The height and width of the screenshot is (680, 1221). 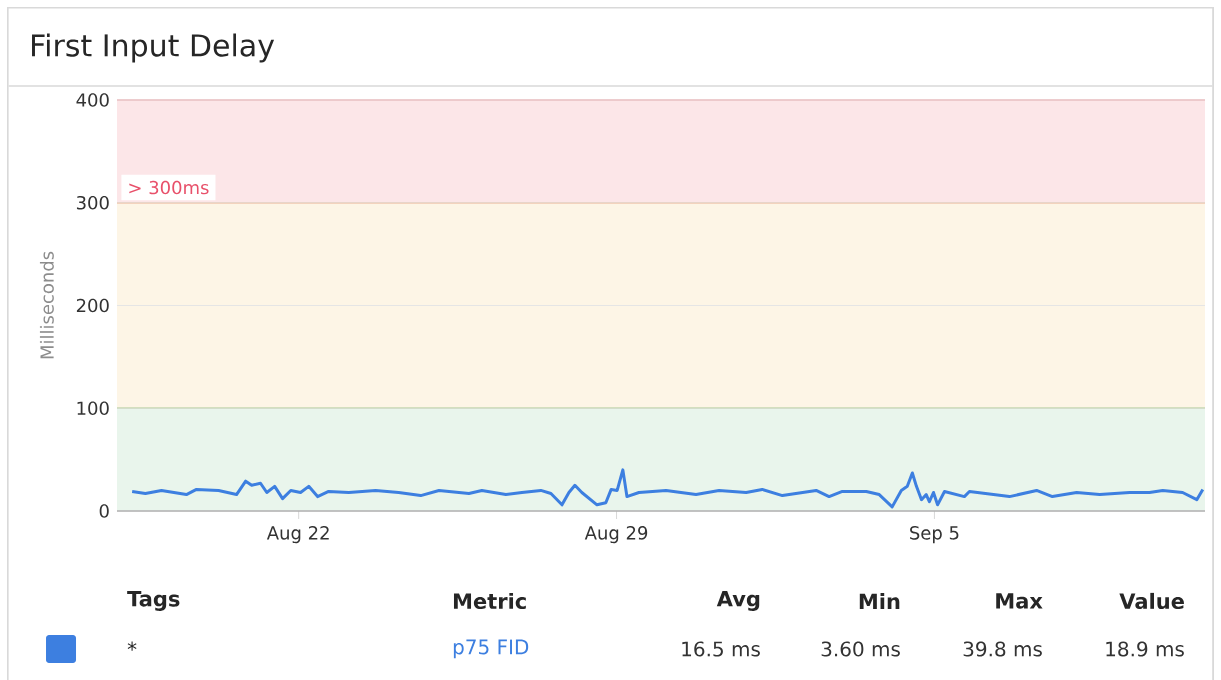 I want to click on text: Tags, so click(x=153, y=601).